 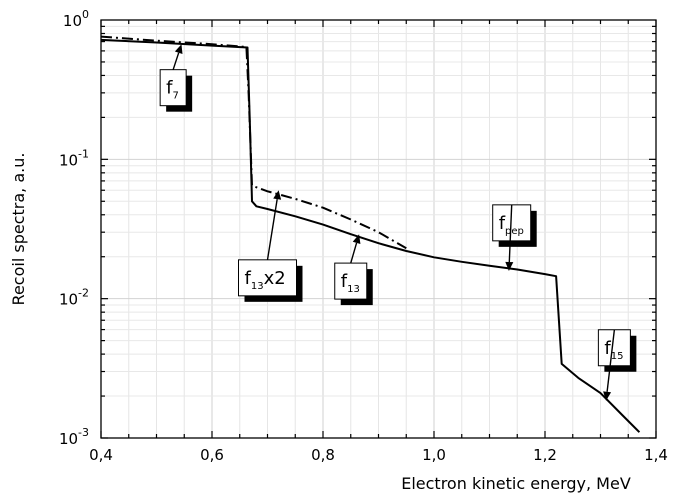 What do you see at coordinates (265, 280) in the screenshot?
I see `callout-label: f13x2` at bounding box center [265, 280].